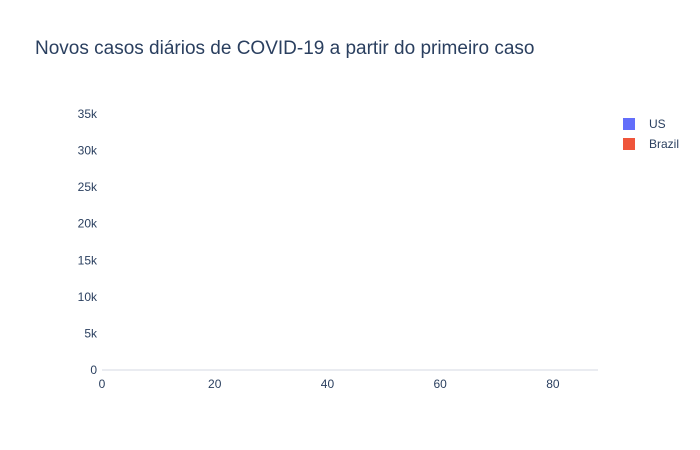 The image size is (700, 450). Describe the element at coordinates (91, 333) in the screenshot. I see `y-tick-label: 5k` at that location.